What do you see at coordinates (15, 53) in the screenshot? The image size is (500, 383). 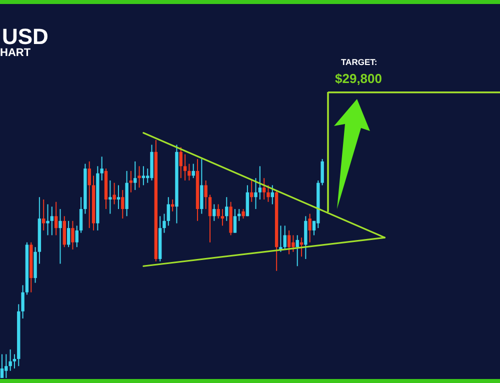 I see `chart-subtitle: HART` at bounding box center [15, 53].